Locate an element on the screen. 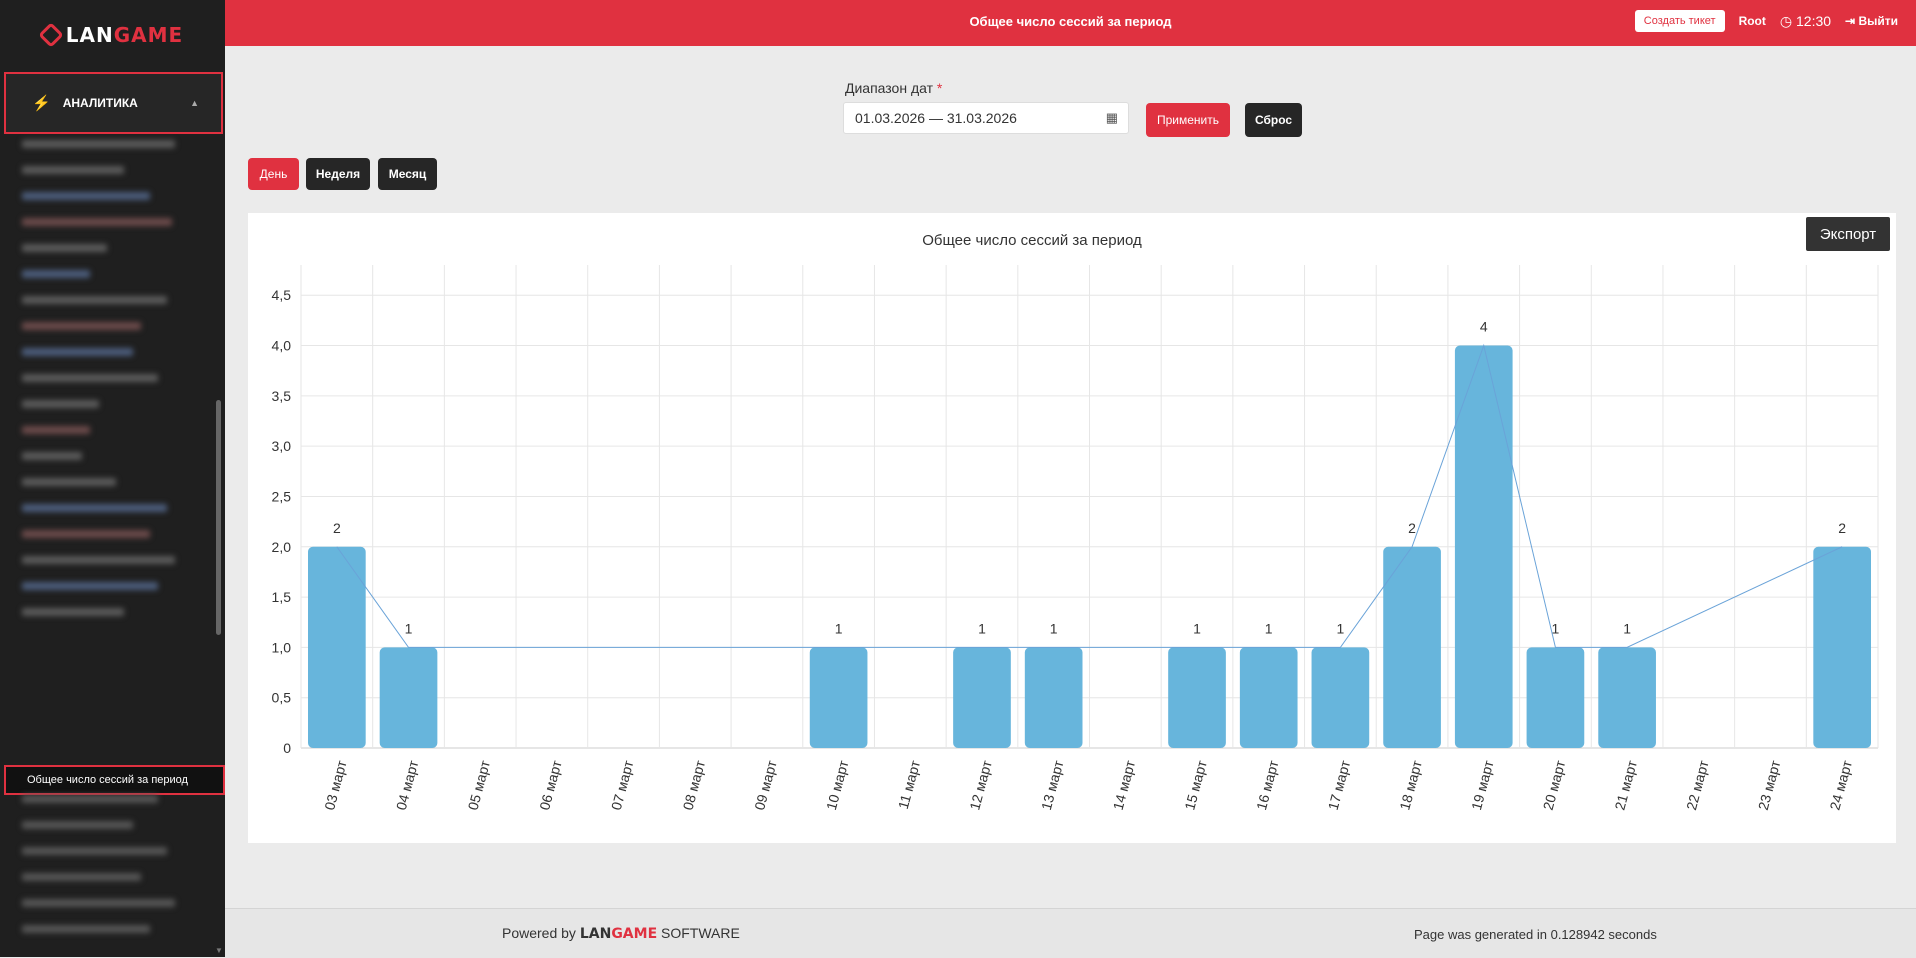 The image size is (1916, 958). brand-logo: LAN GAME is located at coordinates (112, 35).